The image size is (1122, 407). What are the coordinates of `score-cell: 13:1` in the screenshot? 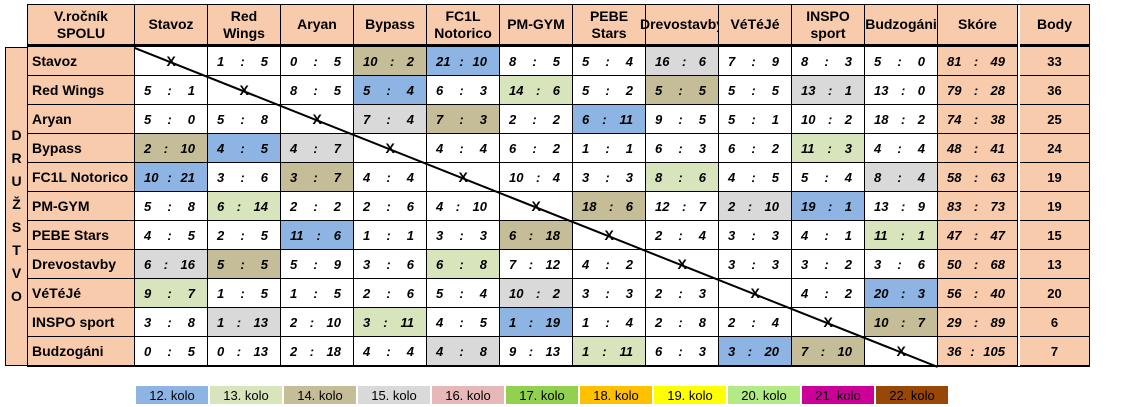 It's located at (828, 90).